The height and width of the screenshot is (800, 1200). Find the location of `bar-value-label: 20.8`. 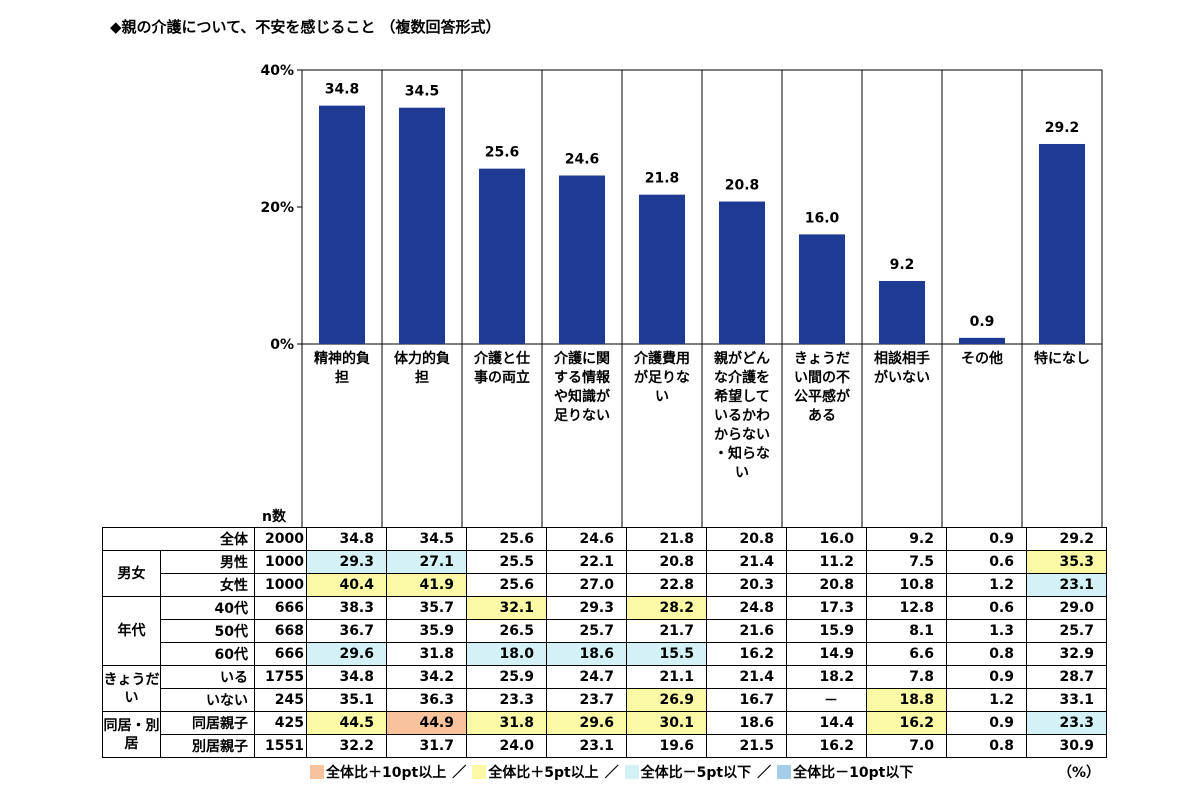

bar-value-label: 20.8 is located at coordinates (742, 186).